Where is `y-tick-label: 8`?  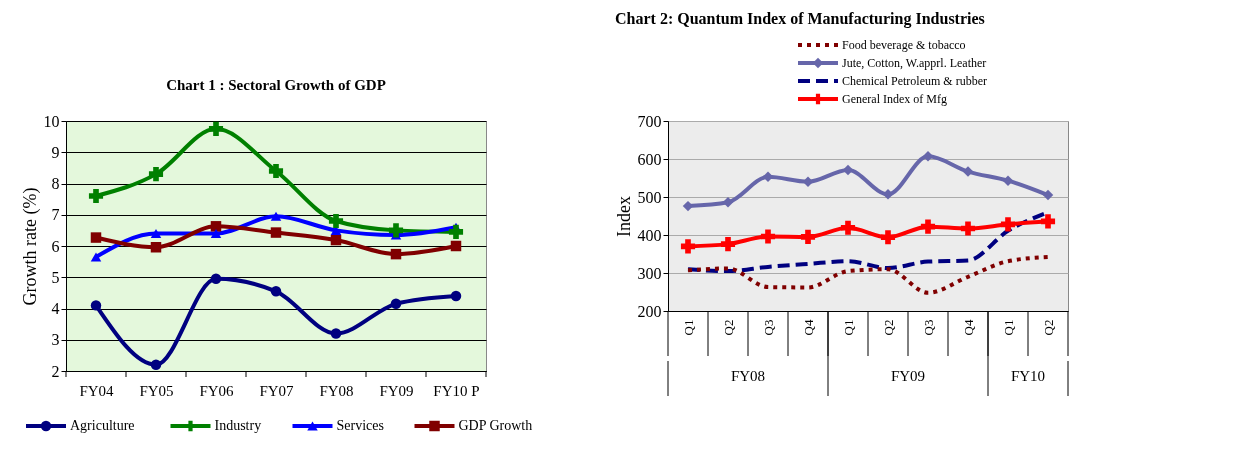 y-tick-label: 8 is located at coordinates (55, 183).